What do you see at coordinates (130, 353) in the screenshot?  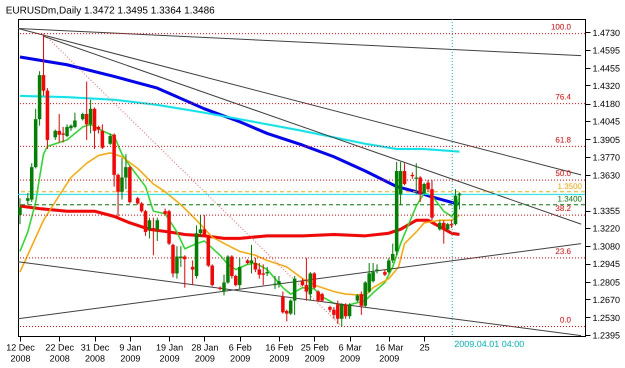 I see `x-tick-label: 9 Jan 2009` at bounding box center [130, 353].